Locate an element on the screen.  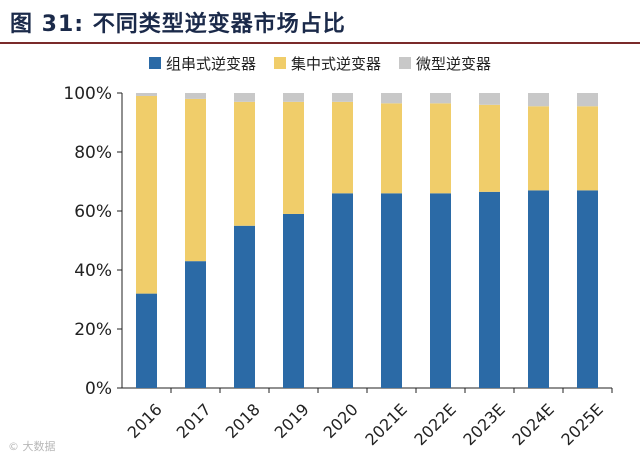
legend-label-central: 集中式逆变器 is located at coordinates (335, 63).